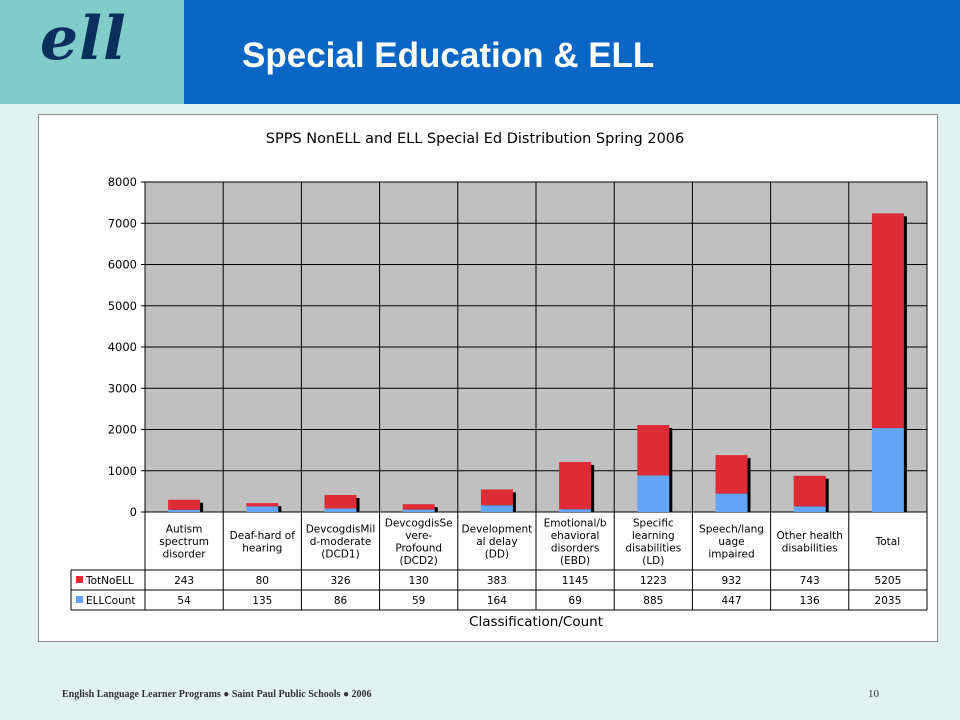  I want to click on x-category-label: hearing, so click(262, 548).